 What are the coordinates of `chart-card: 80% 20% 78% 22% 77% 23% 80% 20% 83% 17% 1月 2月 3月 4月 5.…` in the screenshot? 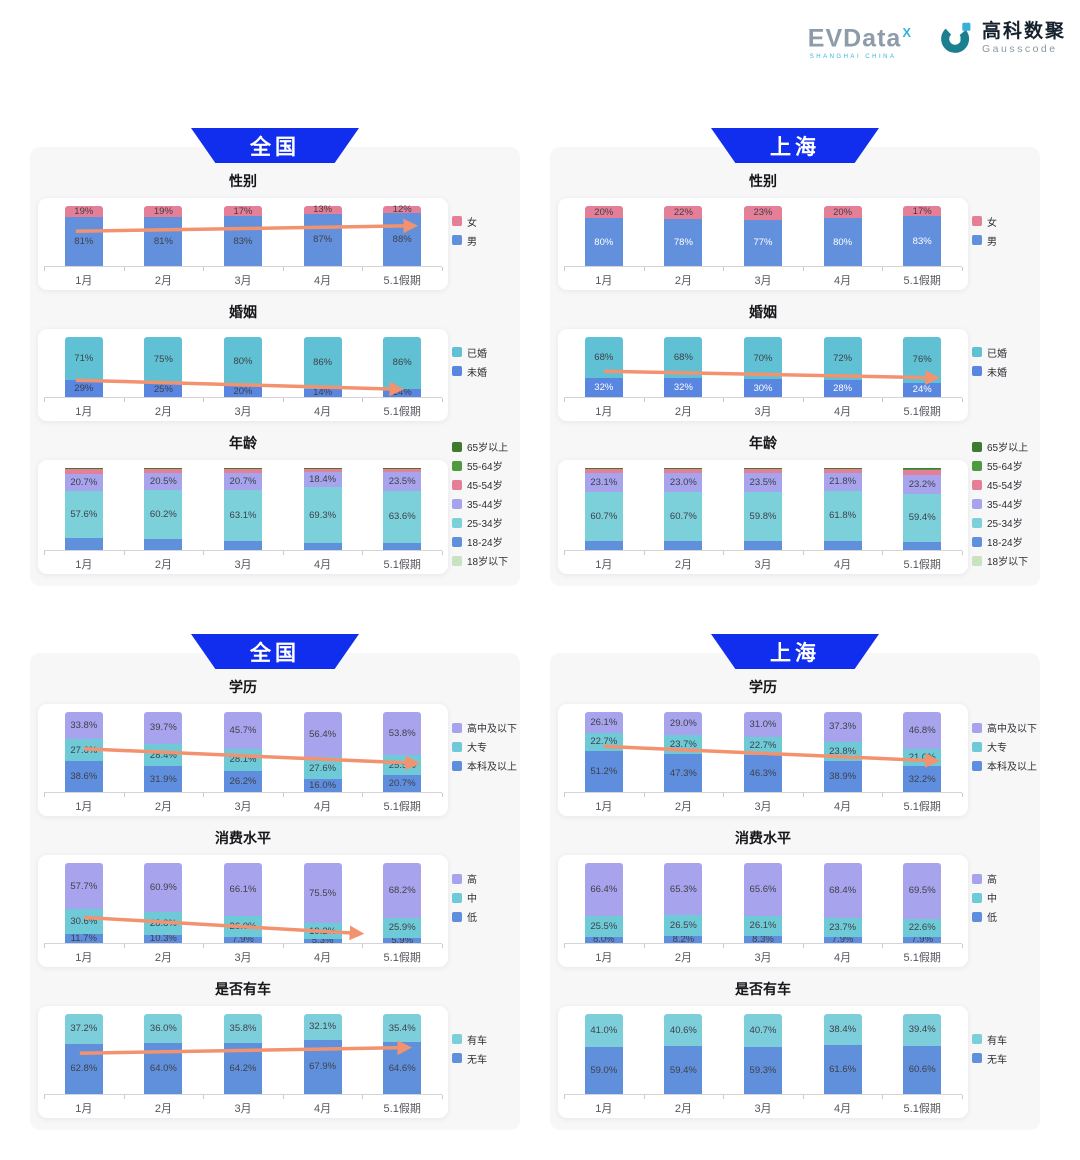 It's located at (763, 244).